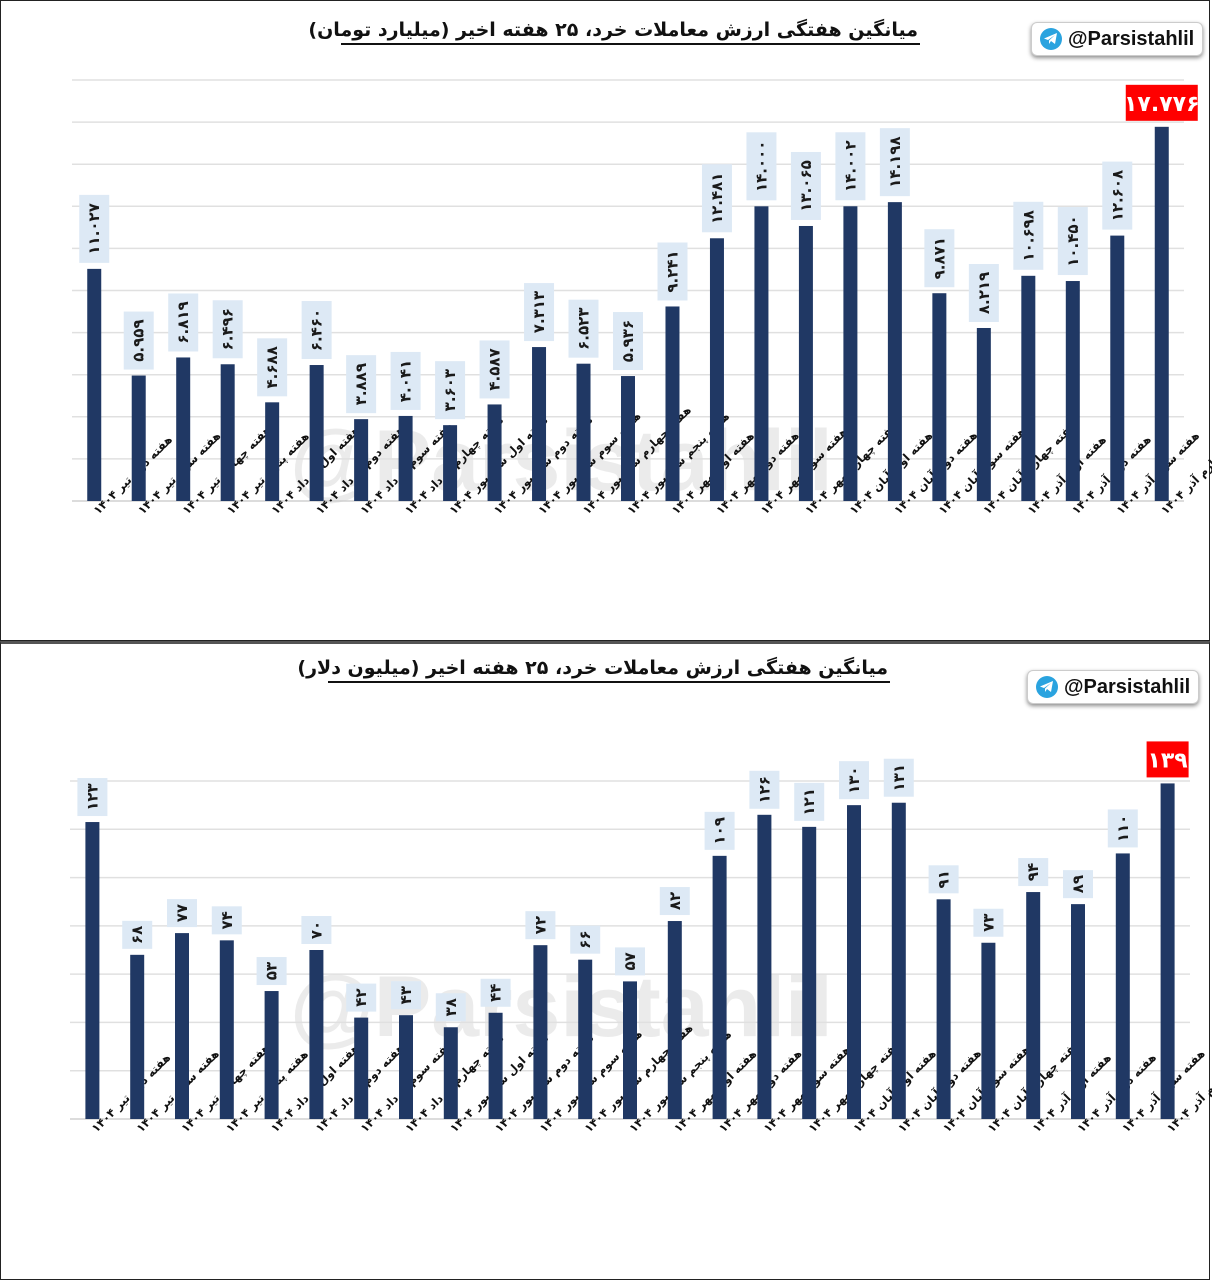 The height and width of the screenshot is (1280, 1212). Describe the element at coordinates (850, 166) in the screenshot. I see `data-label: ۱۴.۰۰۲` at that location.